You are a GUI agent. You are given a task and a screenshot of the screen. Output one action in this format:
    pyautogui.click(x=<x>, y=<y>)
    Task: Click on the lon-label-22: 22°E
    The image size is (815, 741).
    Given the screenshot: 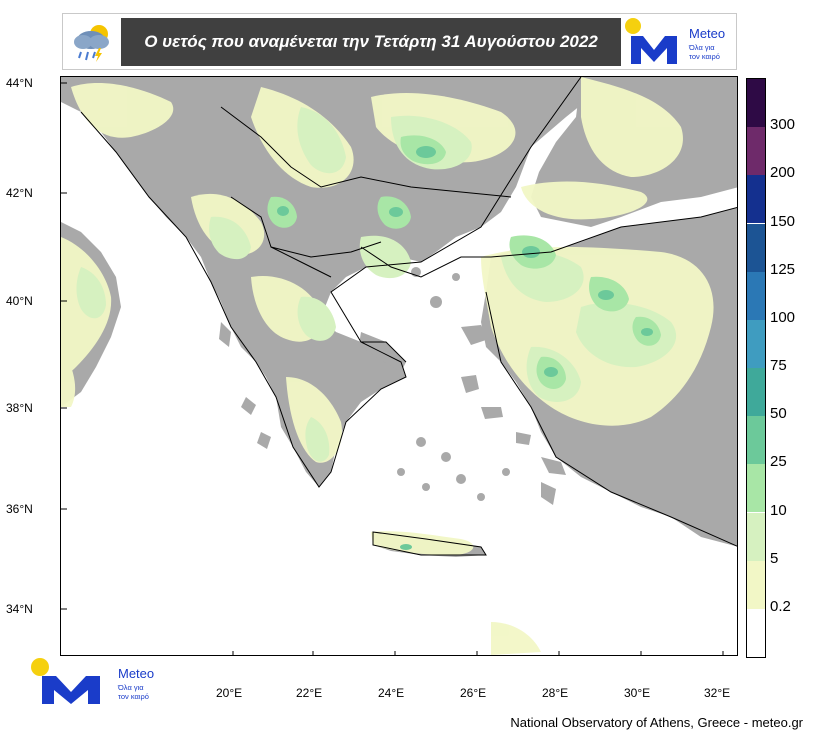 What is the action you would take?
    pyautogui.click(x=309, y=693)
    